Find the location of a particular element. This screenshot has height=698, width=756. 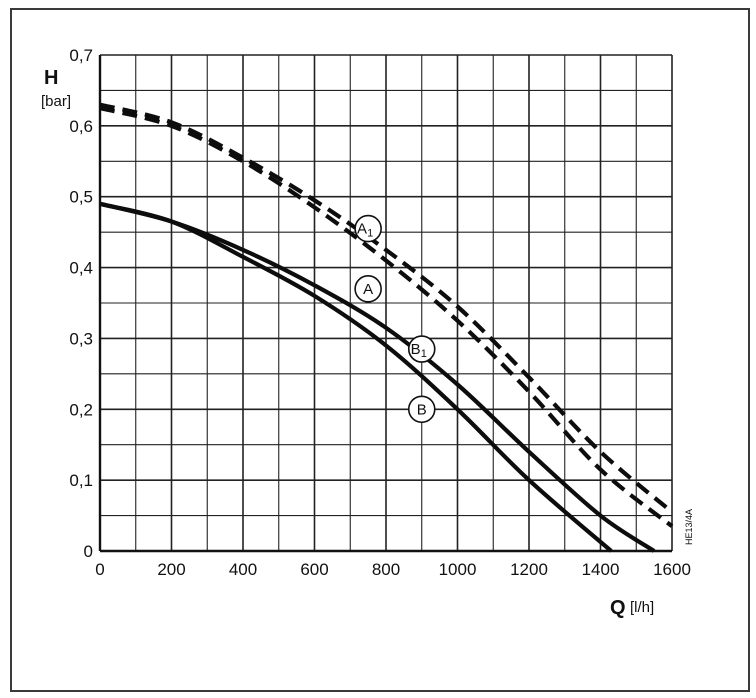

y-axis-unit: [bar] is located at coordinates (56, 101).